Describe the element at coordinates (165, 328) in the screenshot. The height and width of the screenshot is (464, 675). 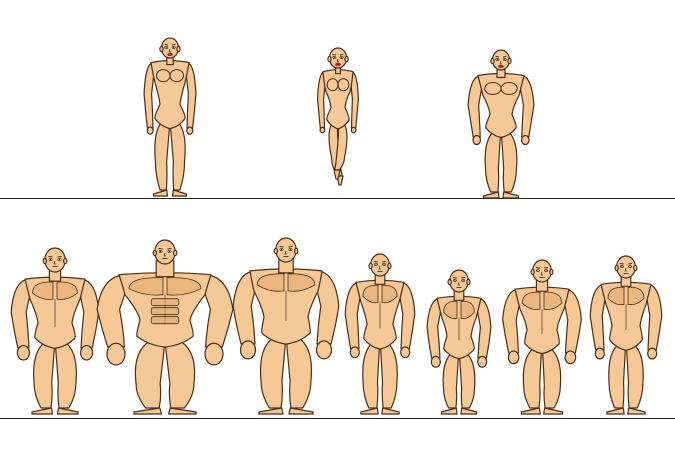
I see `figure-male-huge` at that location.